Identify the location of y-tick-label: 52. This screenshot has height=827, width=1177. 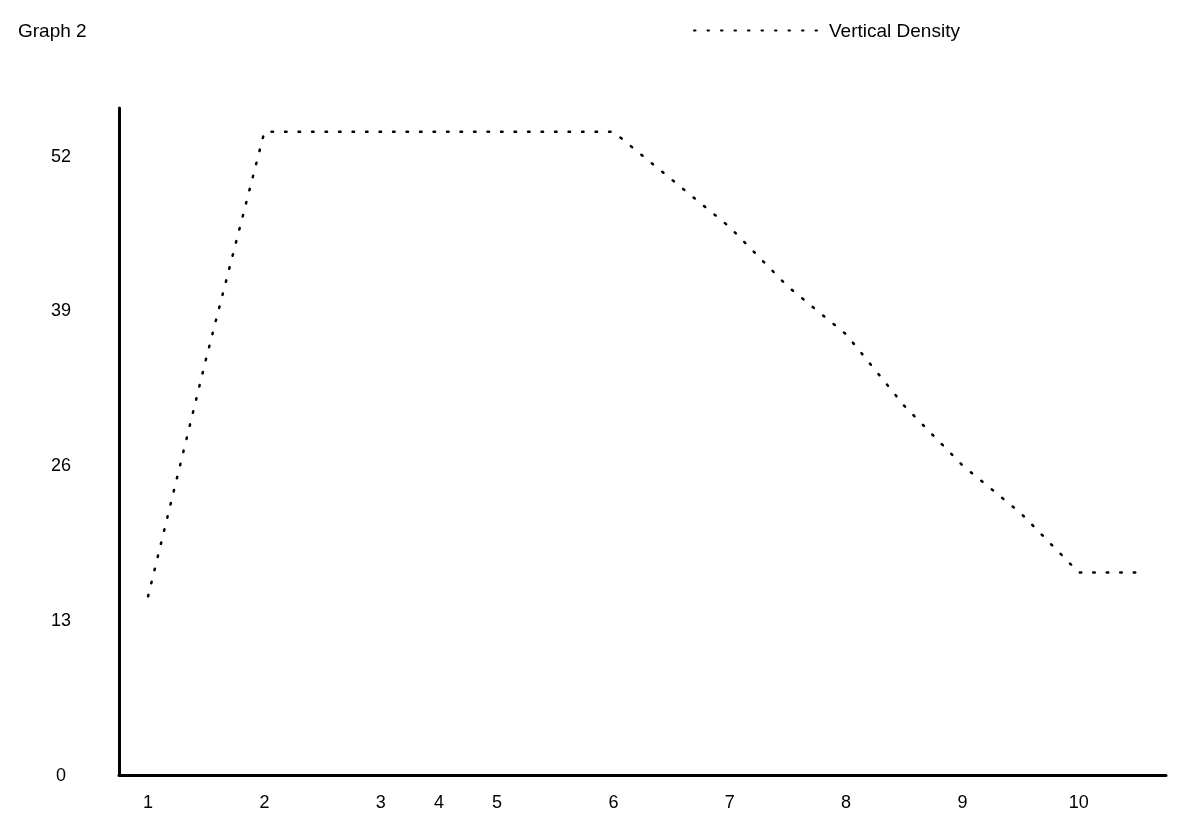
(61, 155).